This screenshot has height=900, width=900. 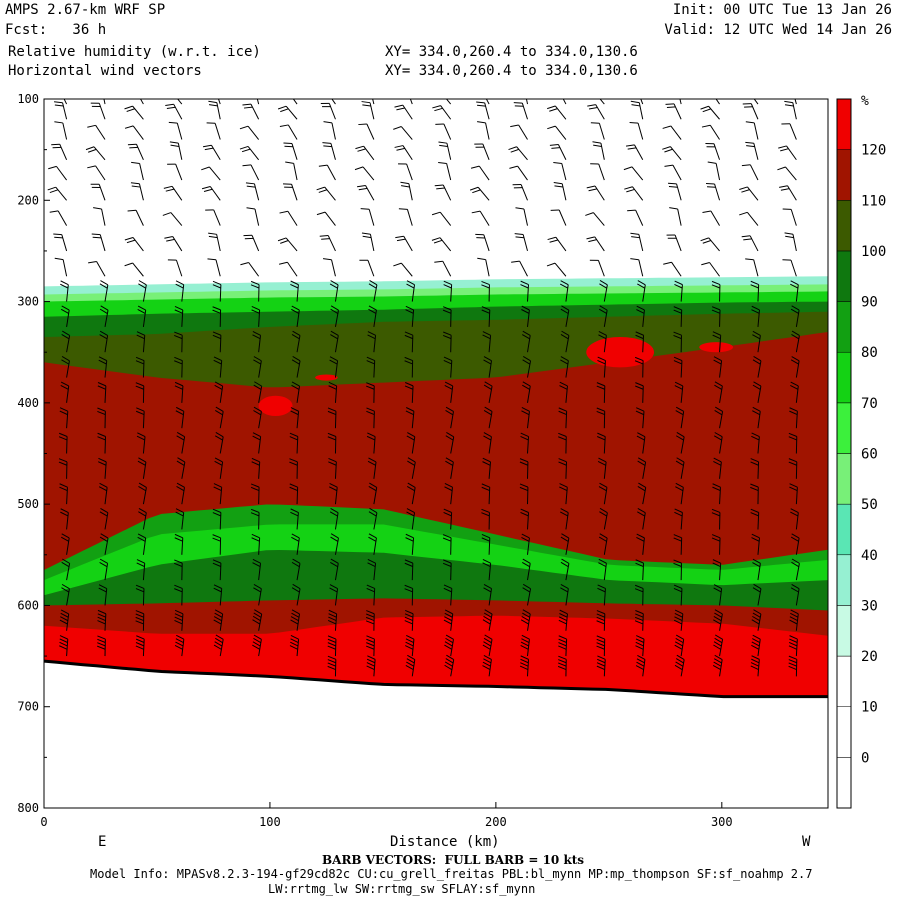 What do you see at coordinates (873, 151) in the screenshot?
I see `colorbar-label: 120` at bounding box center [873, 151].